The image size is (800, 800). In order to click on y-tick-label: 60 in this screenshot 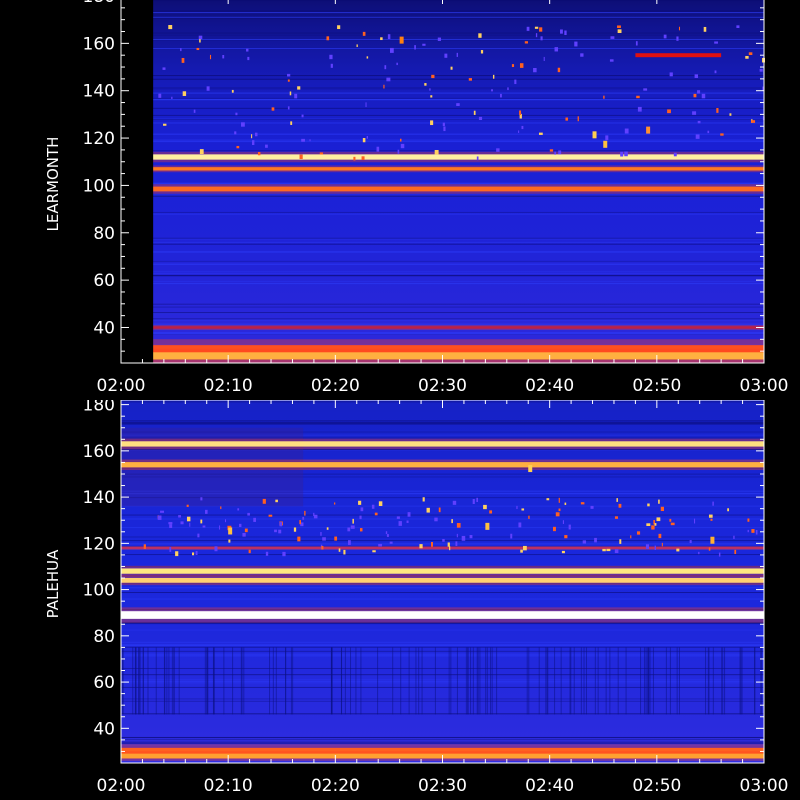, I will do `click(104, 683)`.